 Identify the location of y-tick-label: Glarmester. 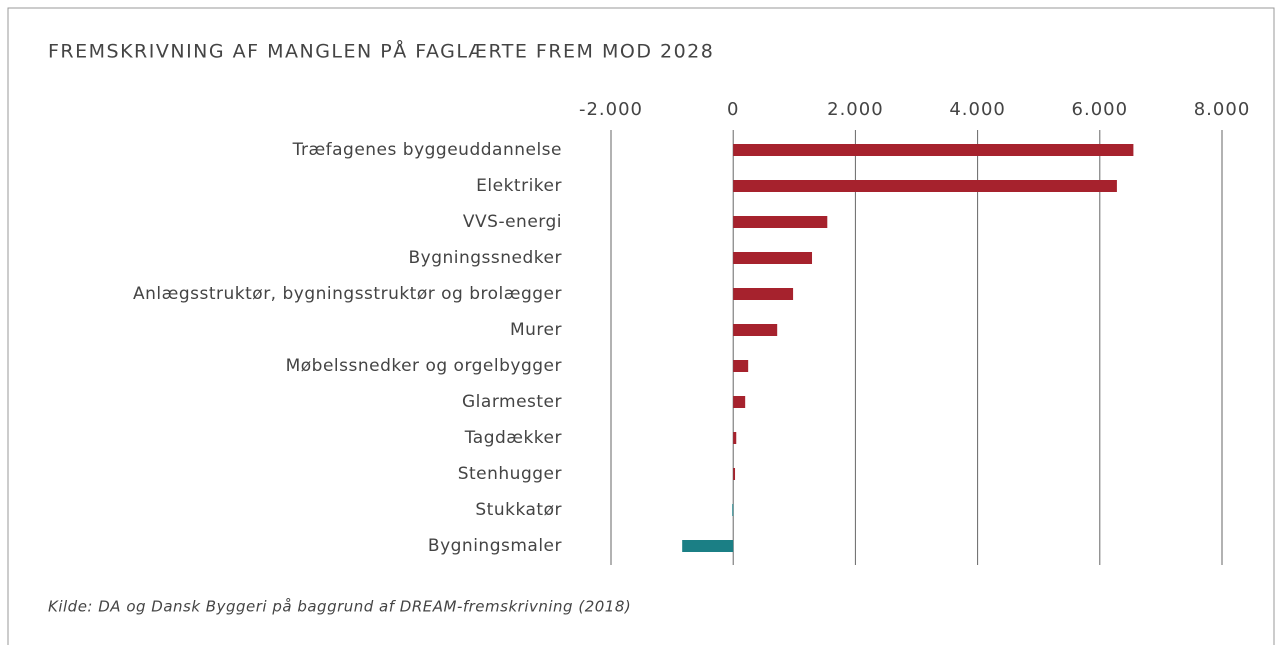
(512, 402).